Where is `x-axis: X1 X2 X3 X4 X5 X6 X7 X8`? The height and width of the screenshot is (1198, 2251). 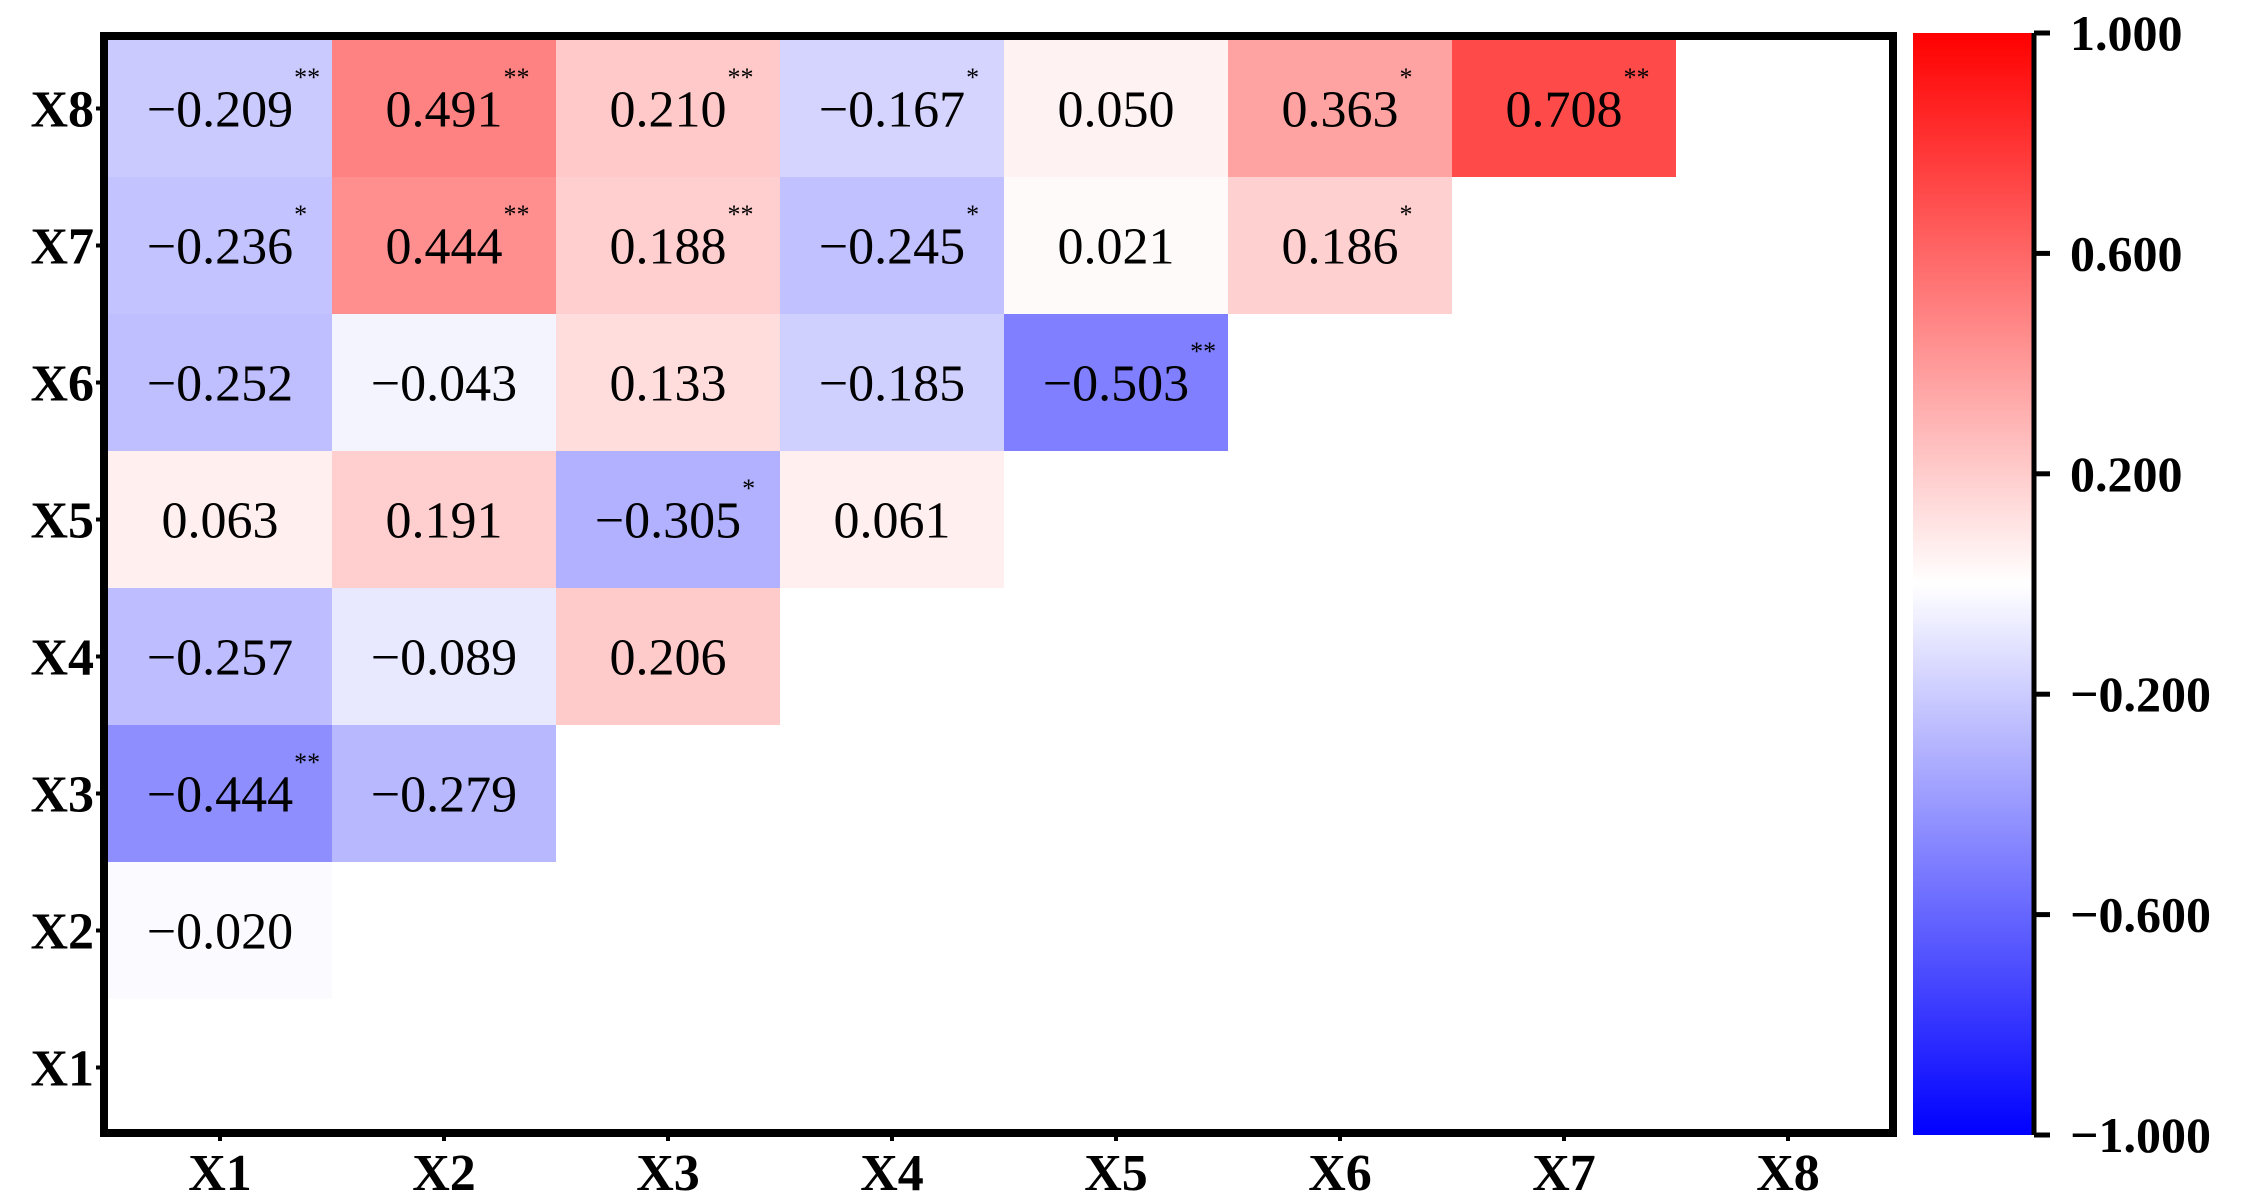
x-axis: X1 X2 X3 X4 X5 X6 X7 X8 is located at coordinates (1004, 1165).